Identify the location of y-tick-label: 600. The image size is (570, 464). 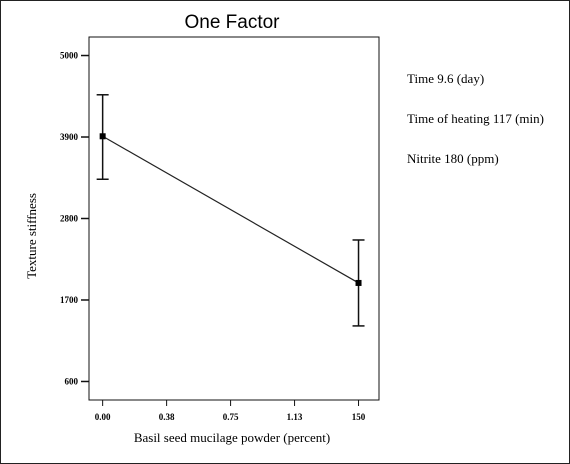
(72, 381).